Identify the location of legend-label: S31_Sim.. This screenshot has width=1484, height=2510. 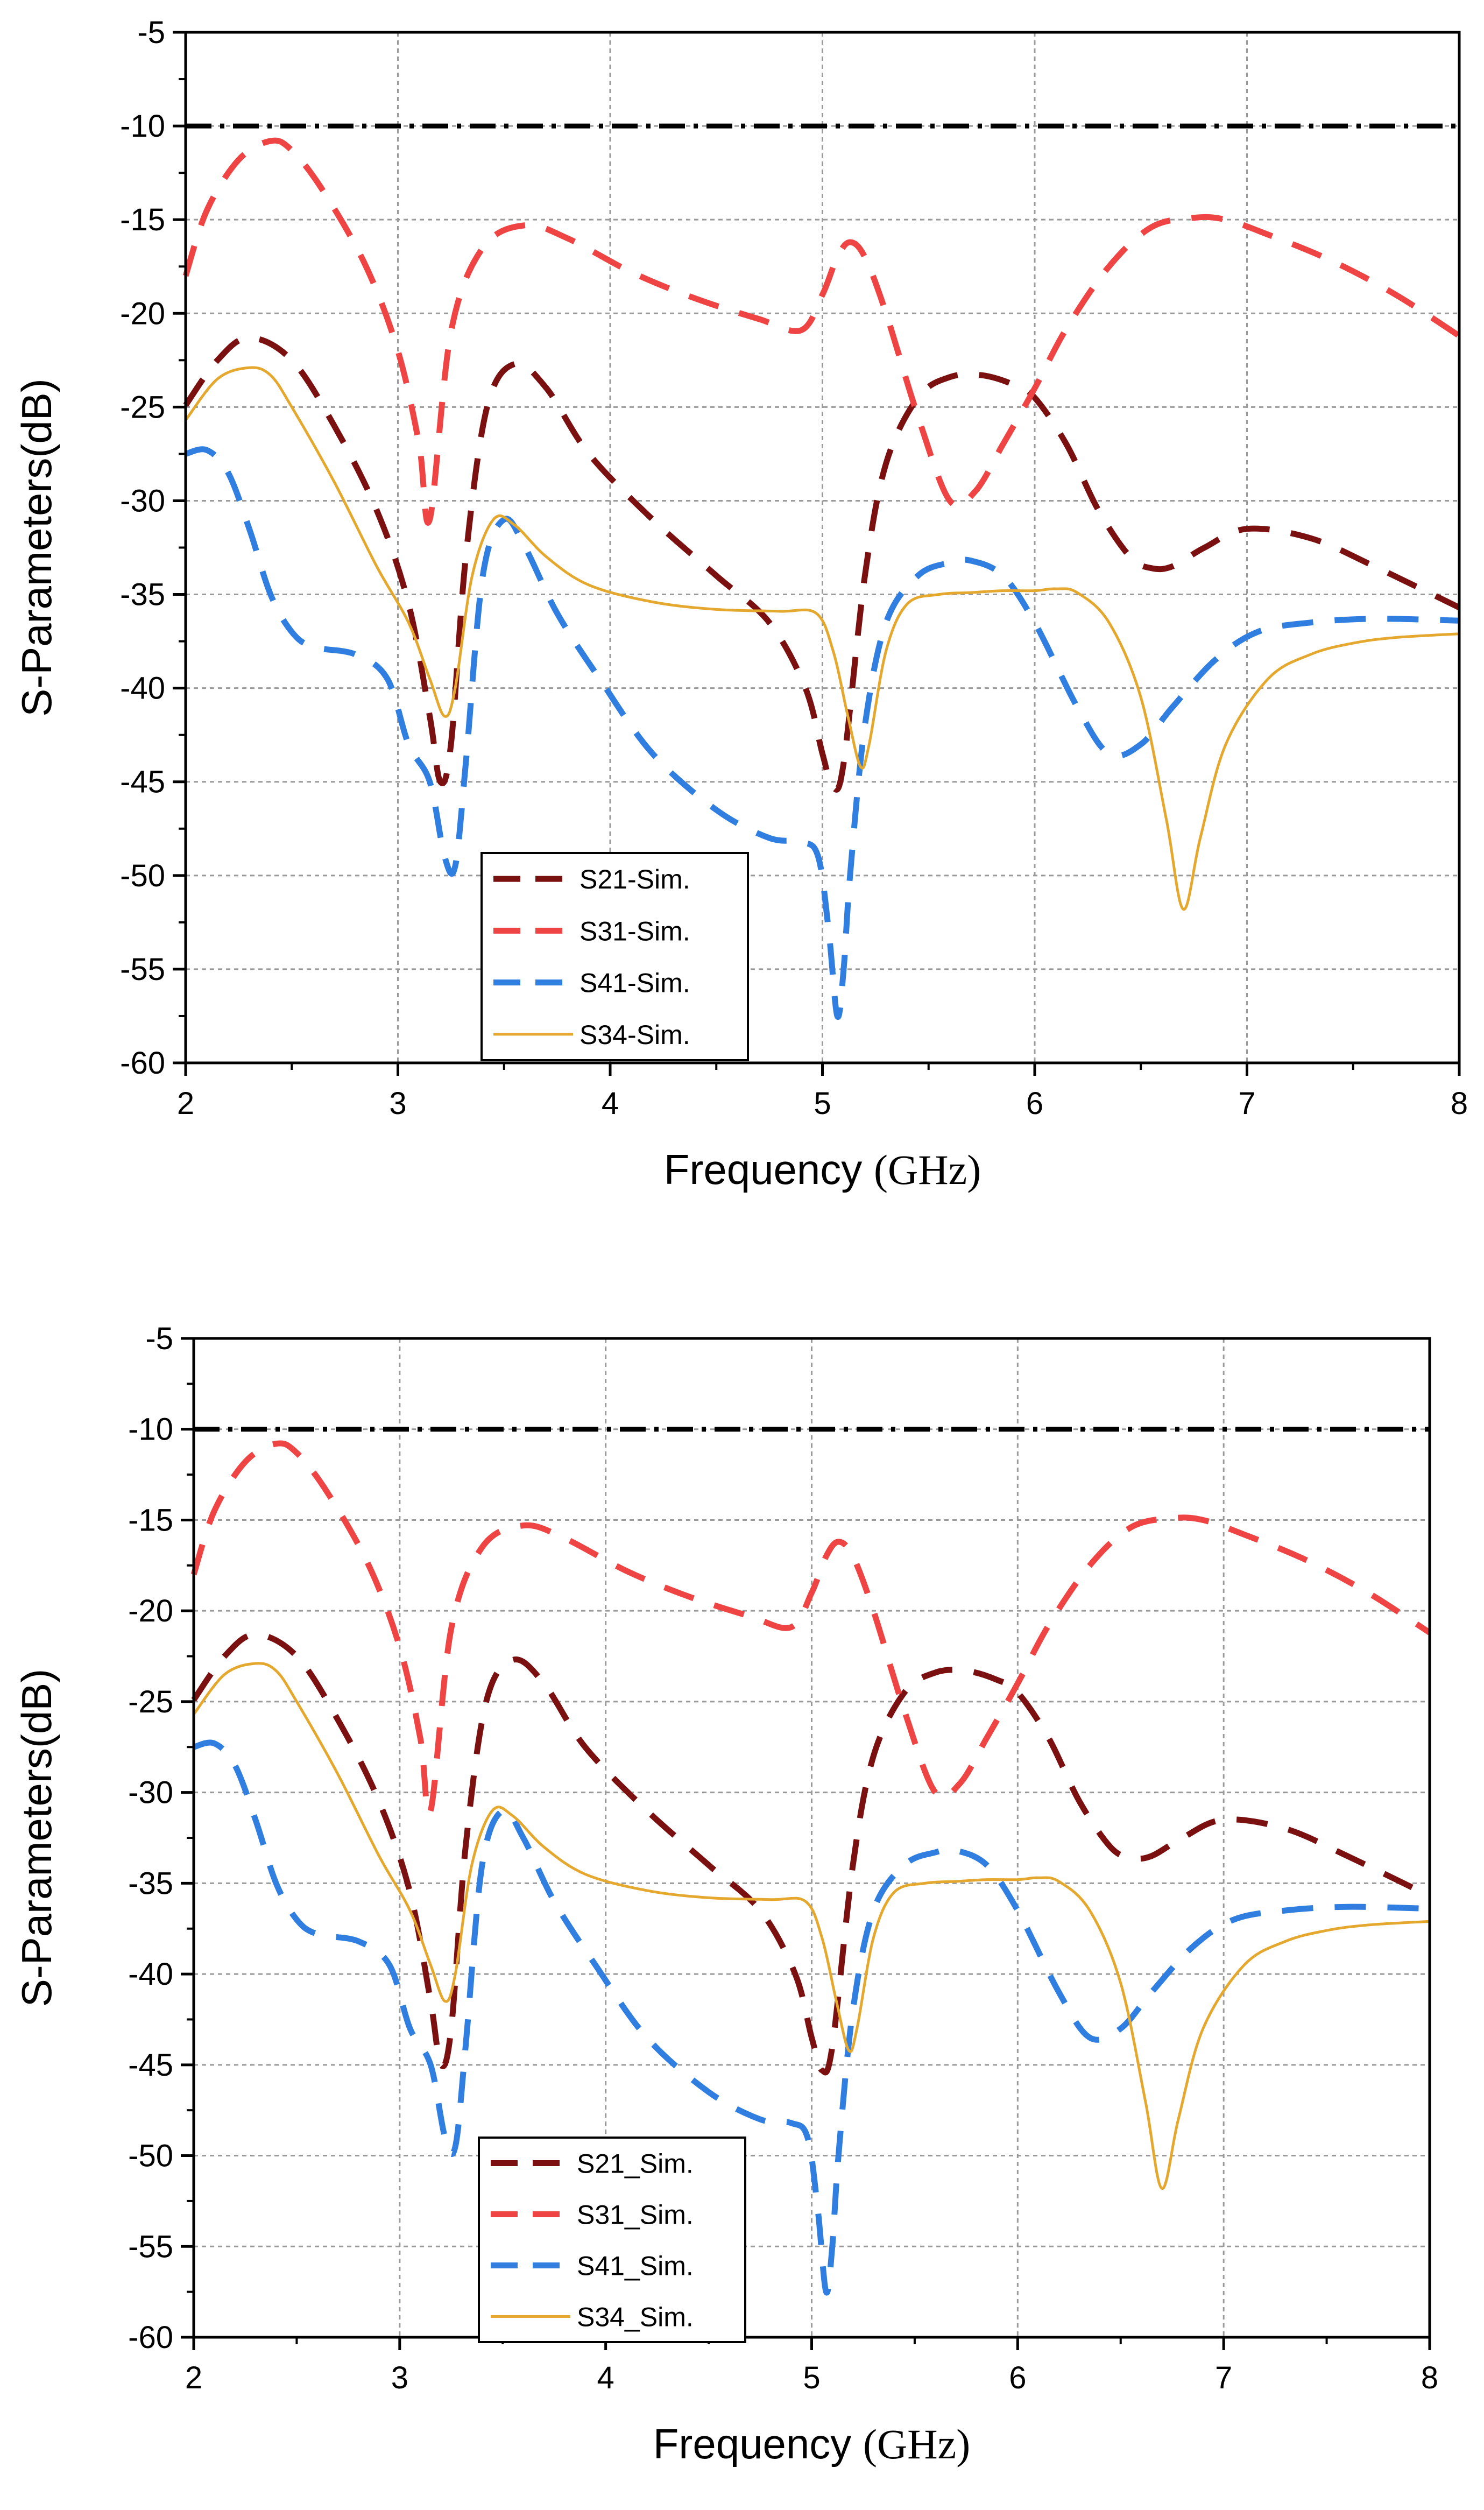
(635, 2215).